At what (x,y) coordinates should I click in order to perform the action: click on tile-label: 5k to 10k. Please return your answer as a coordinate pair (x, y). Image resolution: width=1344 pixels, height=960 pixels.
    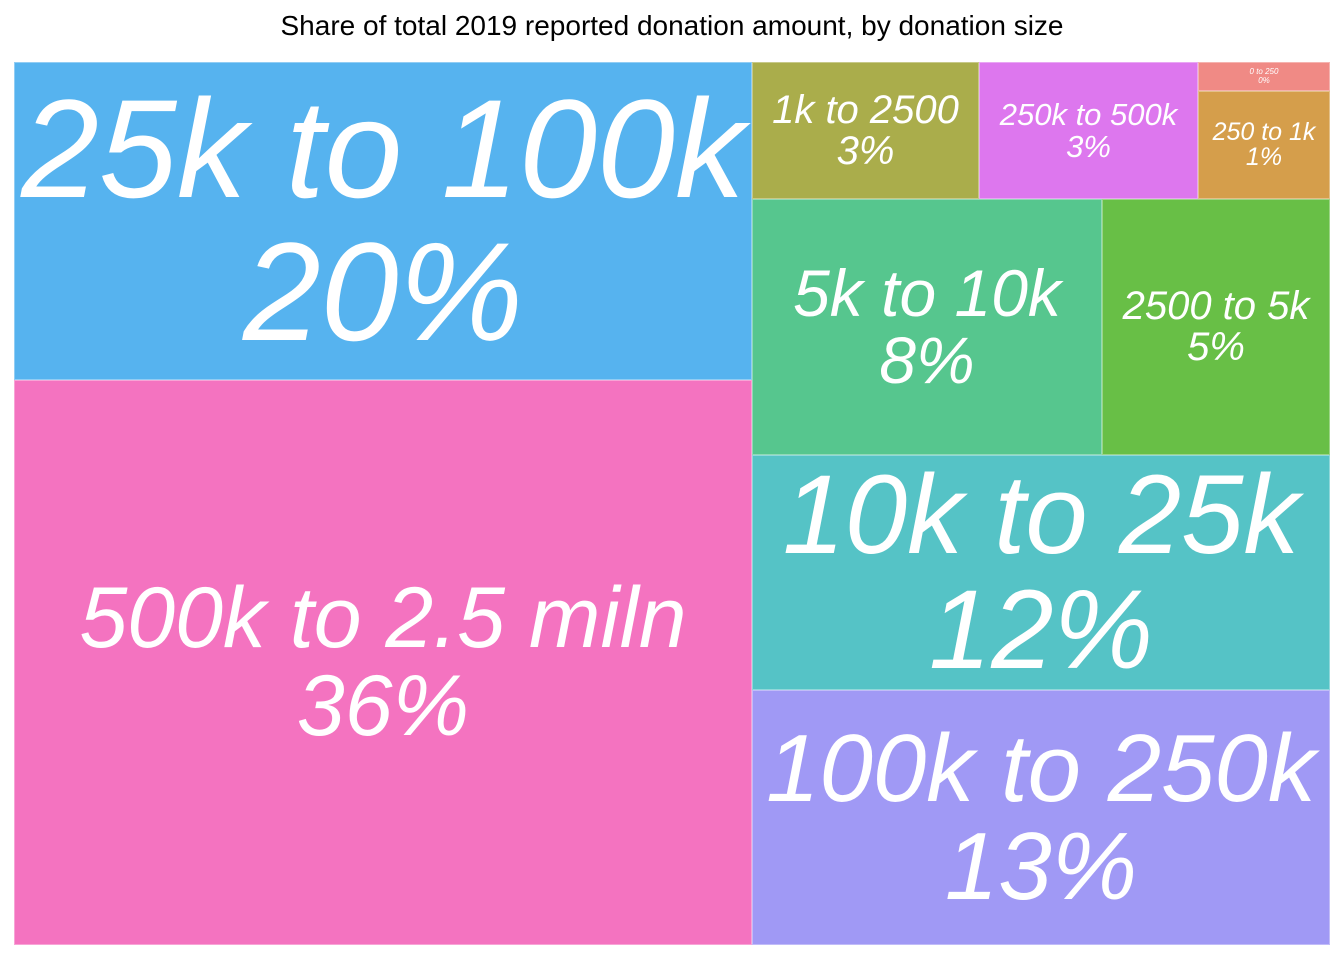
    Looking at the image, I should click on (927, 292).